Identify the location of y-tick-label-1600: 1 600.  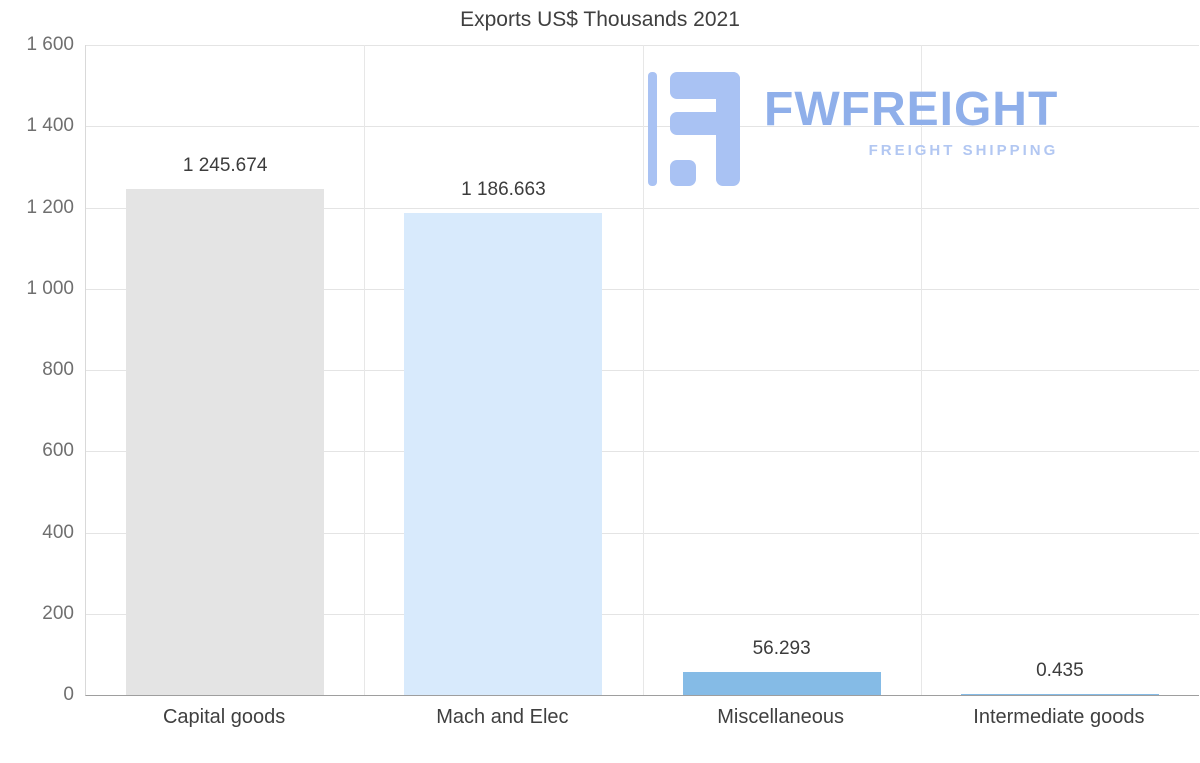
(50, 44).